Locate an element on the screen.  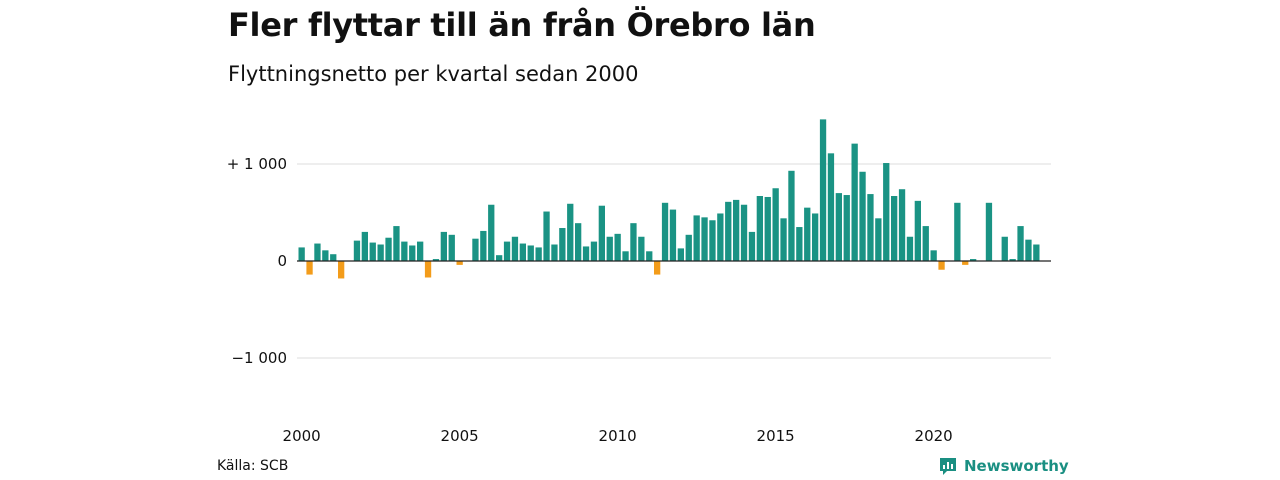
x-axis-ticks: 2000 2005 2010 2015 2020 is located at coordinates (618, 436).